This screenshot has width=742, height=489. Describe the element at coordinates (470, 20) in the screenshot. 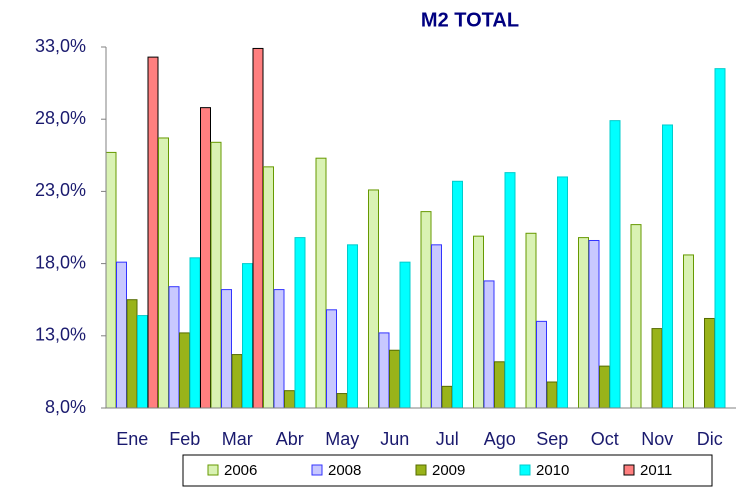

I see `chart-title: M2 TOTAL` at that location.